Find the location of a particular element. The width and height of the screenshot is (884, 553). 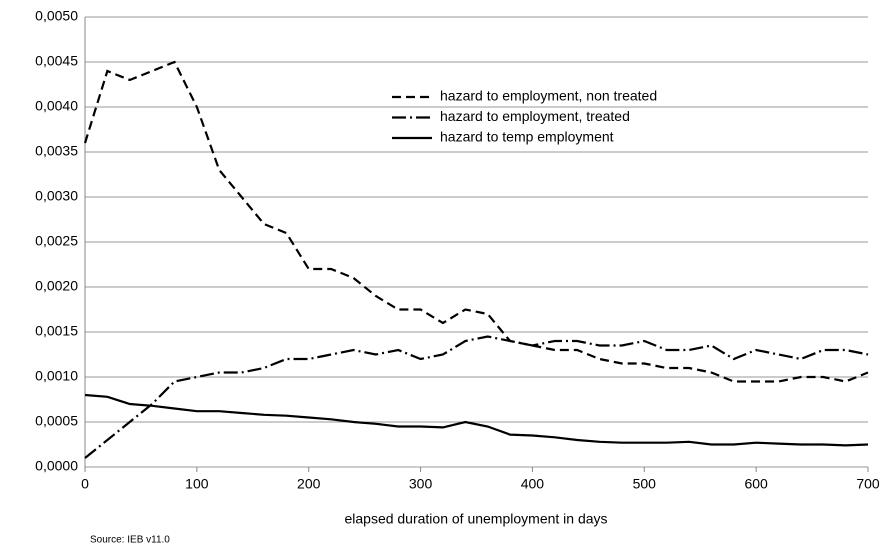

x-tick-label: 400 is located at coordinates (533, 484).